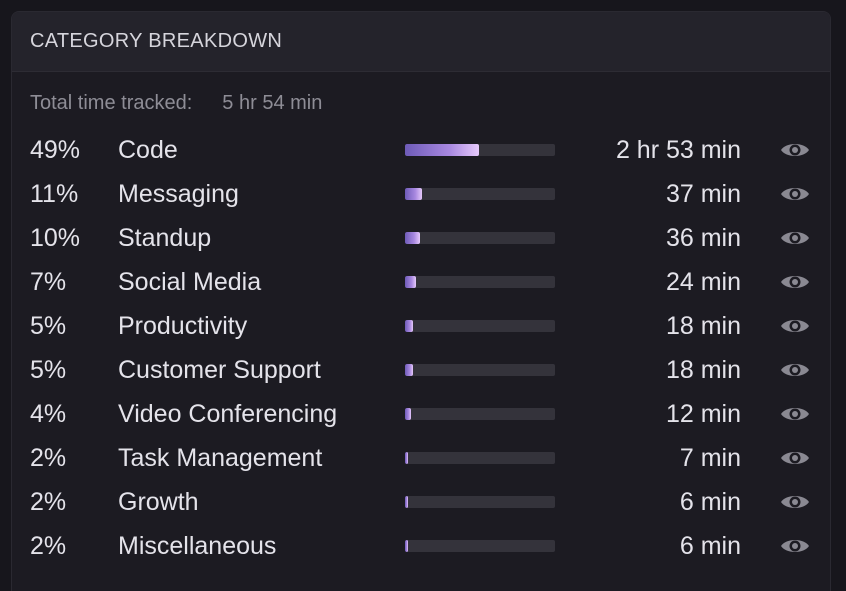 The height and width of the screenshot is (591, 846). I want to click on category-row: 4% Video Conferencing 12 min, so click(421, 414).